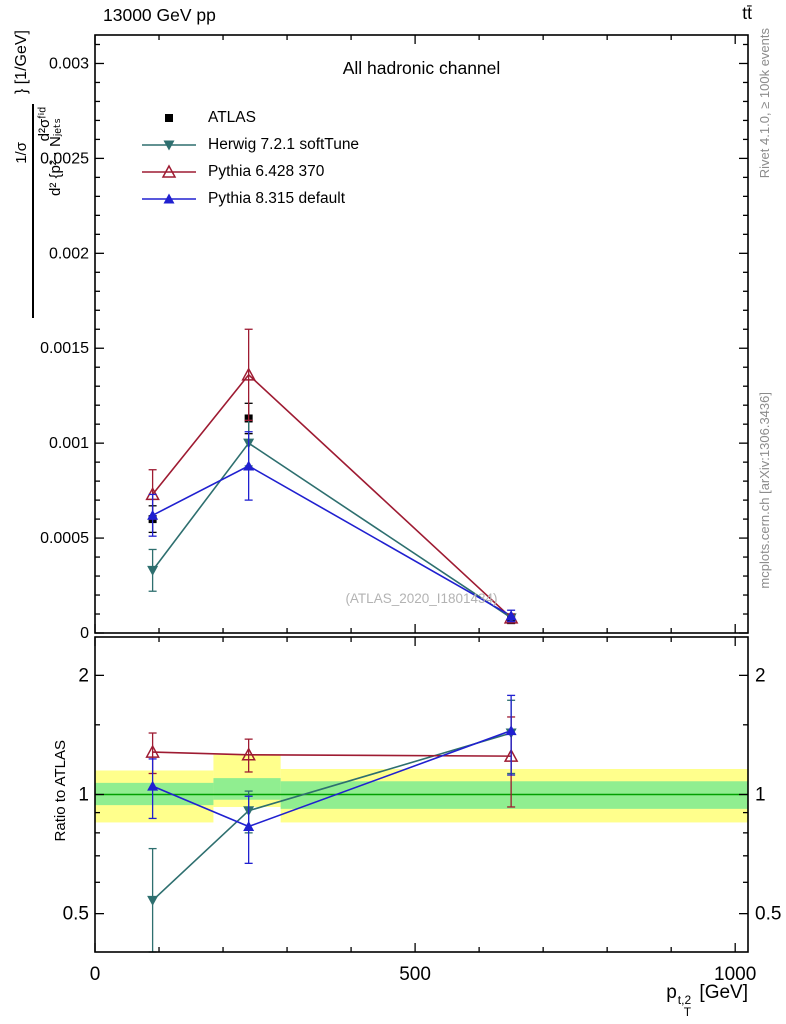 The height and width of the screenshot is (1024, 786). I want to click on y-axis-label-fragment: 1/σ, so click(21, 153).